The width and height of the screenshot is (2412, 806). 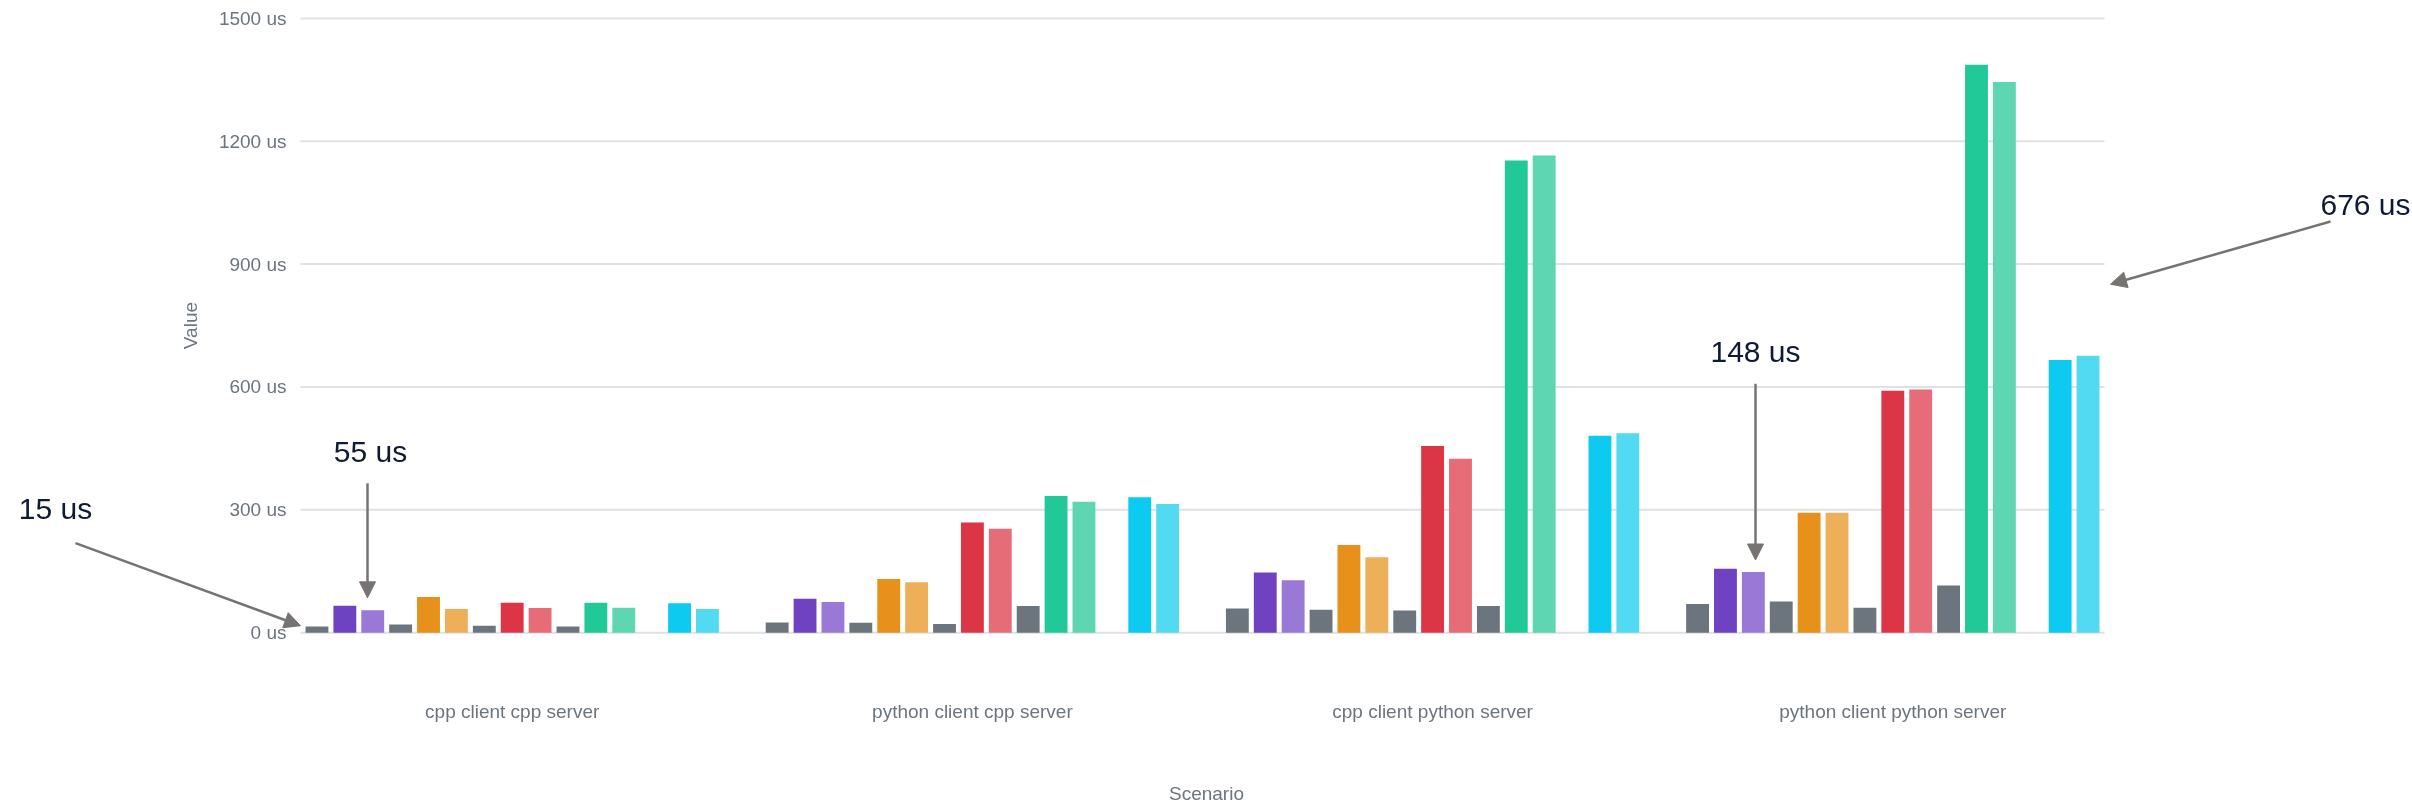 I want to click on x-axis-title: Scenario, so click(x=1207, y=793).